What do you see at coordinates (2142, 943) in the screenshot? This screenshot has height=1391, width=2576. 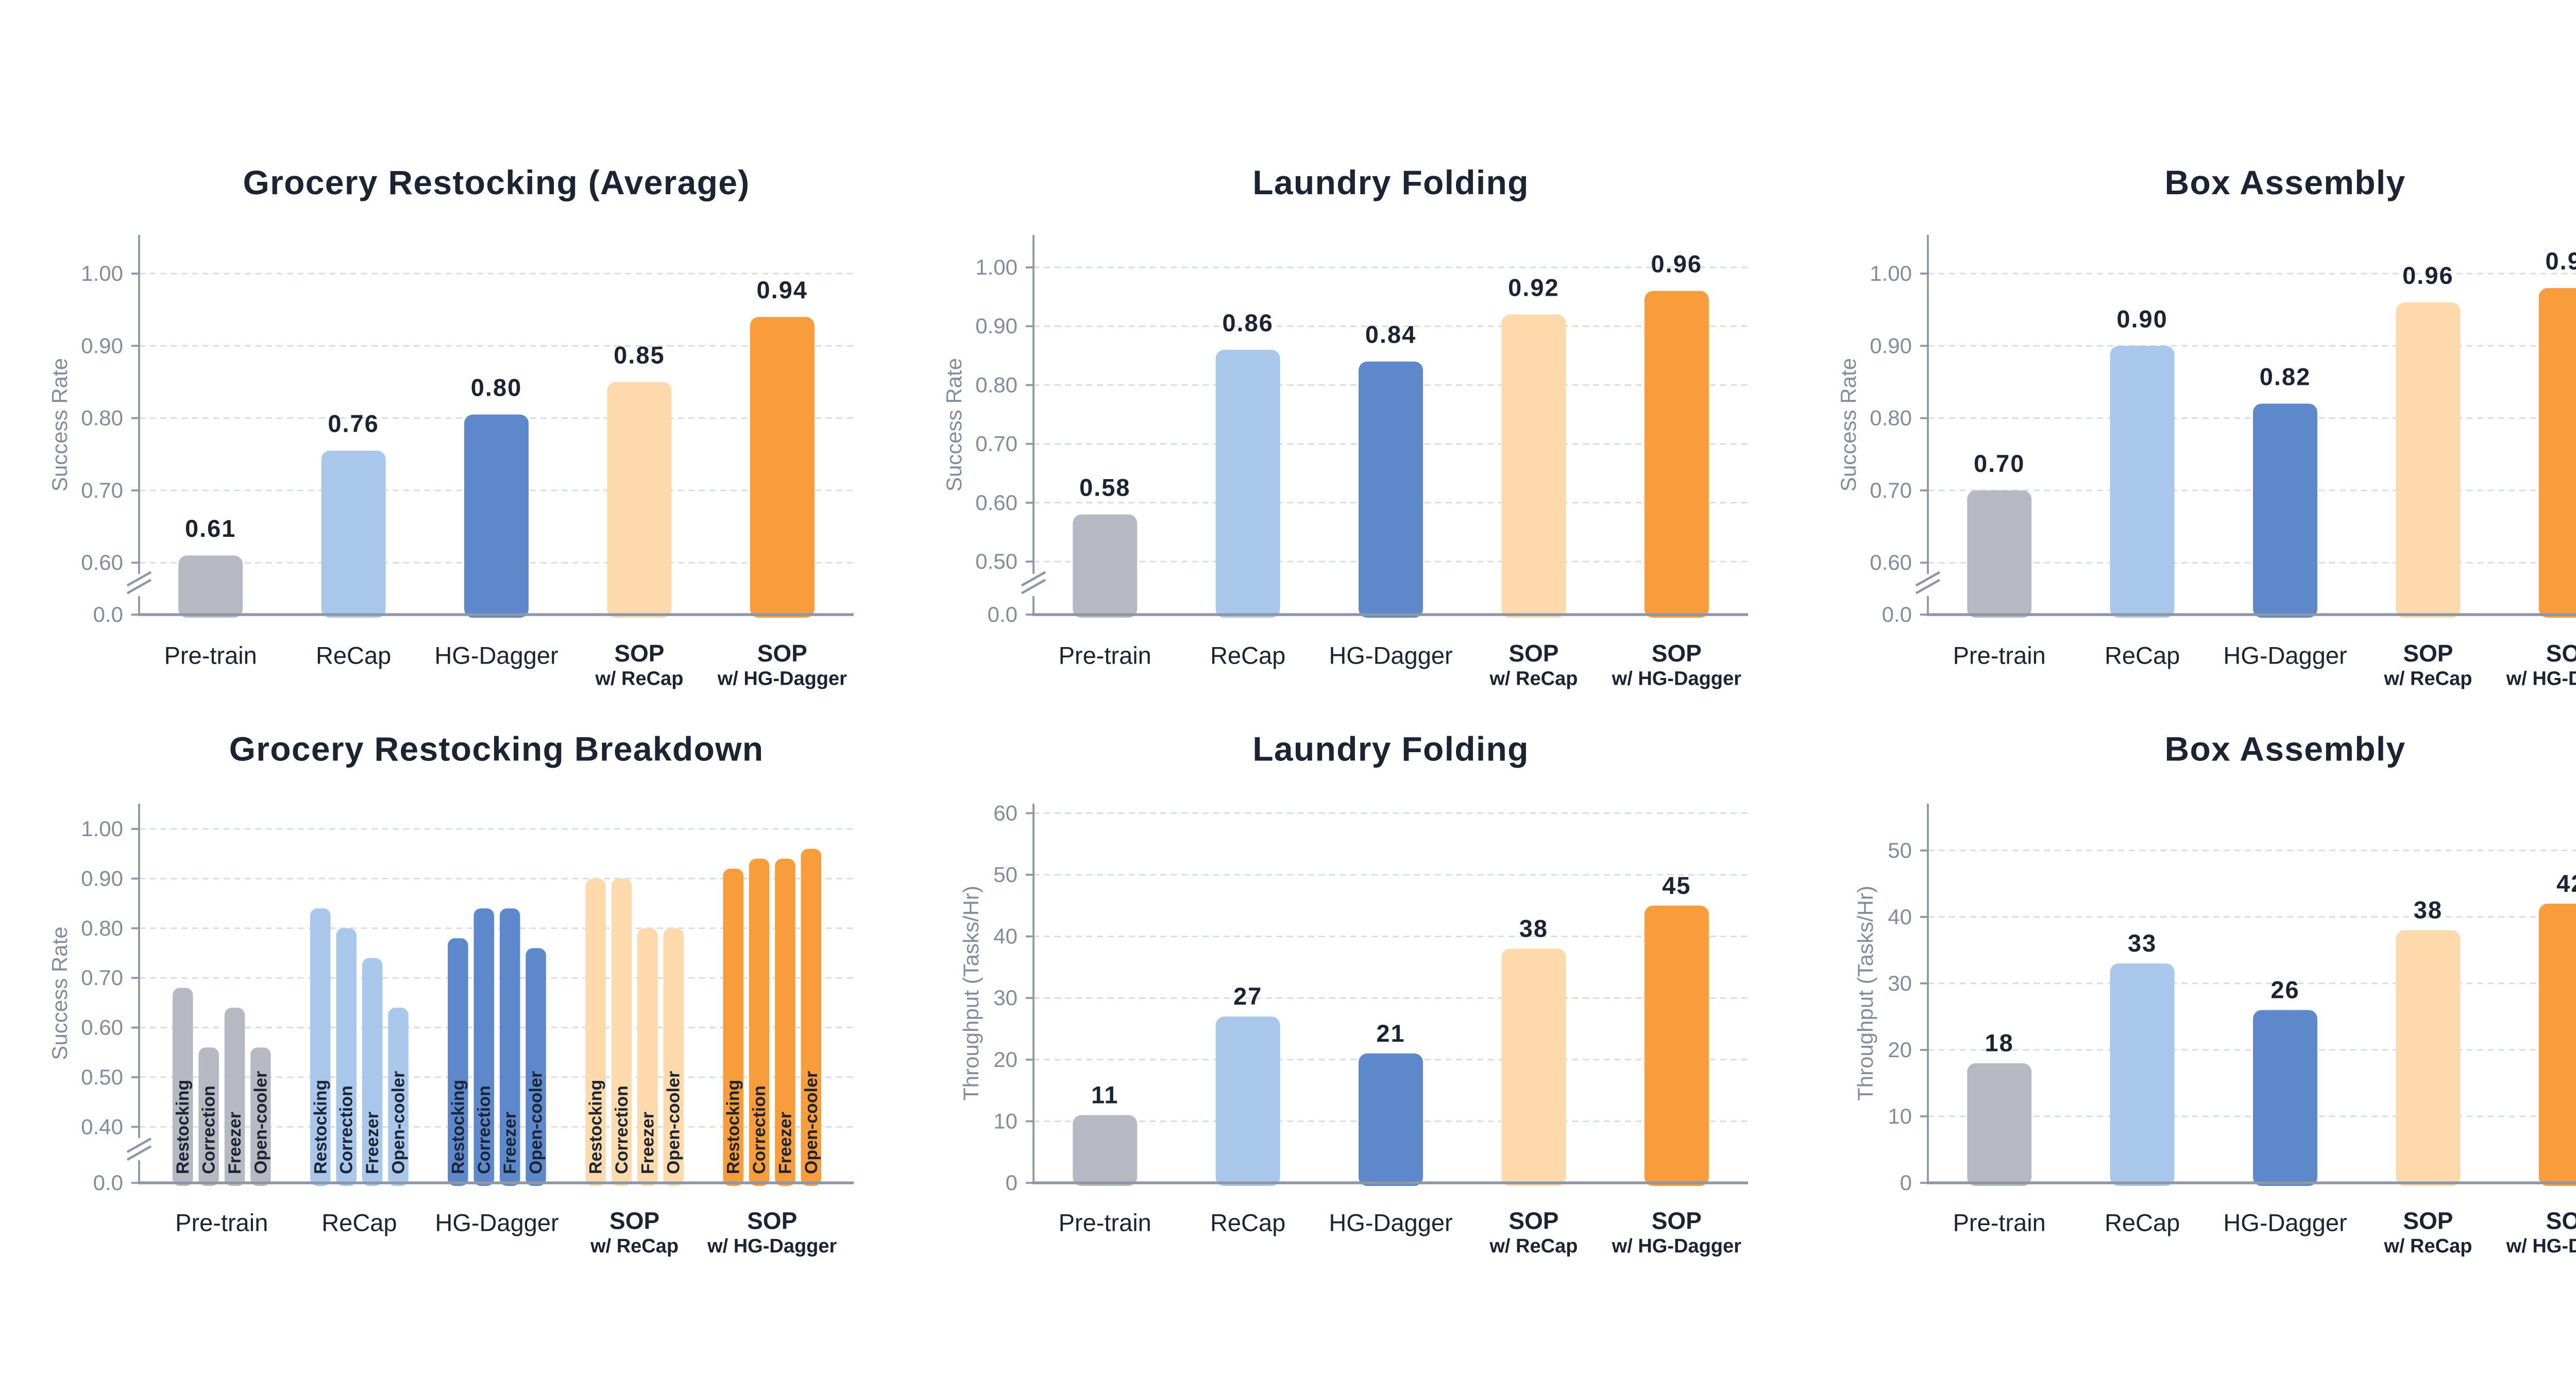 I see `svg-text: 33` at bounding box center [2142, 943].